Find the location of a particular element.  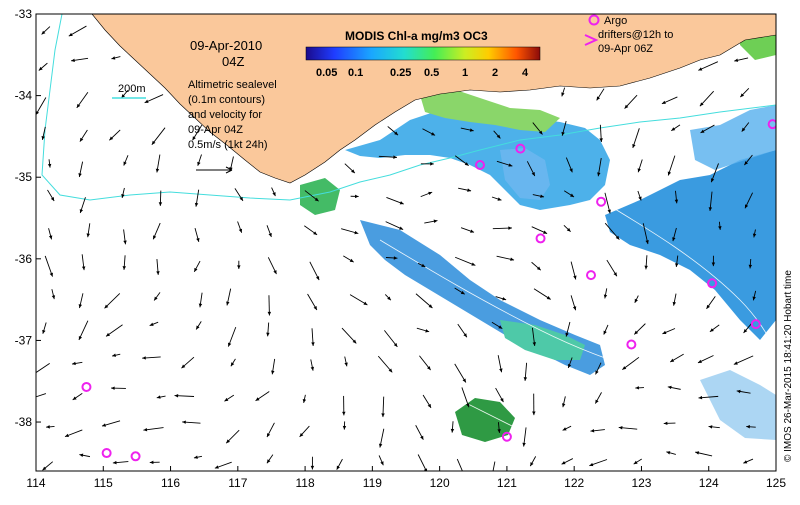

colorbar-tick: 1 is located at coordinates (465, 73).